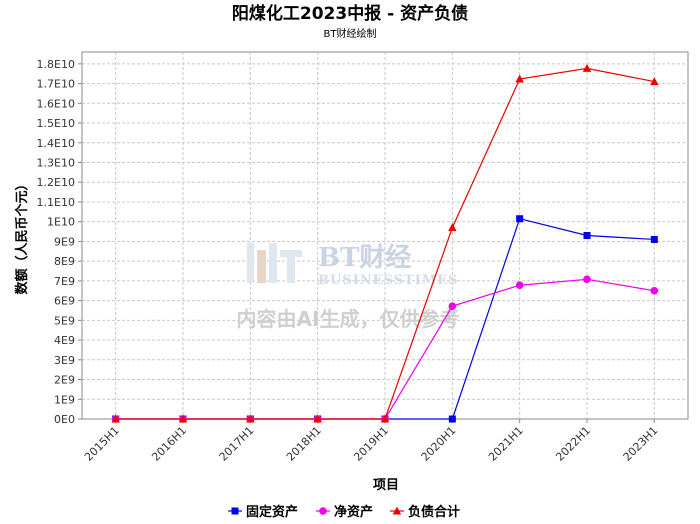 This screenshot has width=700, height=524. What do you see at coordinates (641, 444) in the screenshot?
I see `x-tick-label: 2023H1` at bounding box center [641, 444].